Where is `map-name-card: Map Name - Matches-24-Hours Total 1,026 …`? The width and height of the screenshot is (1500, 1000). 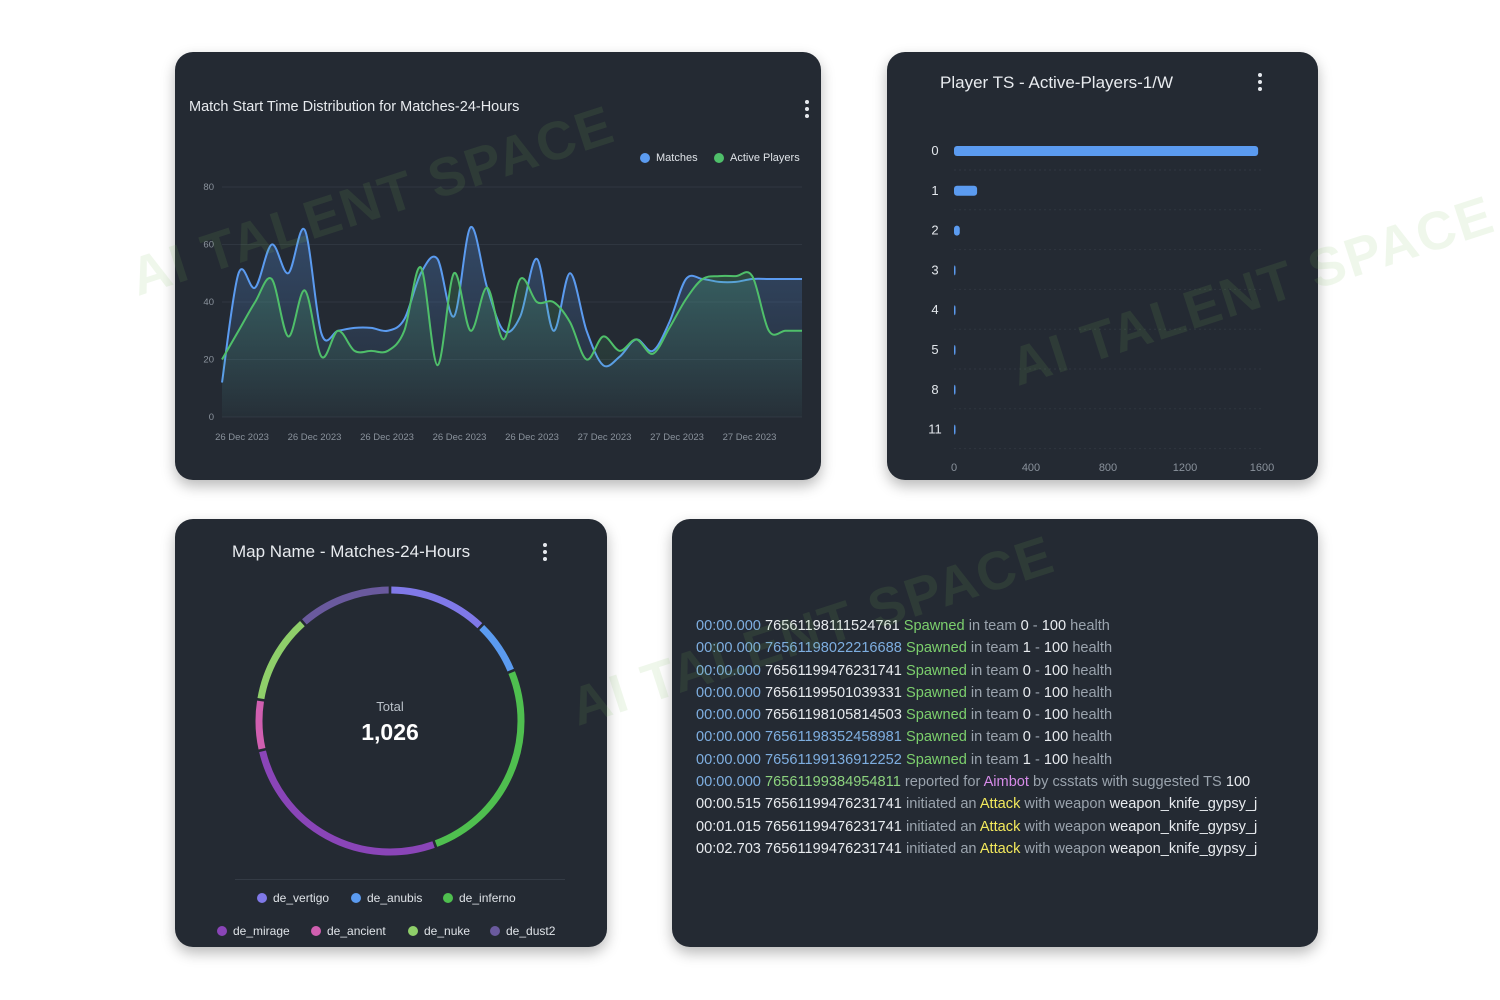 map-name-card: Map Name - Matches-24-Hours Total 1,026 … is located at coordinates (391, 733).